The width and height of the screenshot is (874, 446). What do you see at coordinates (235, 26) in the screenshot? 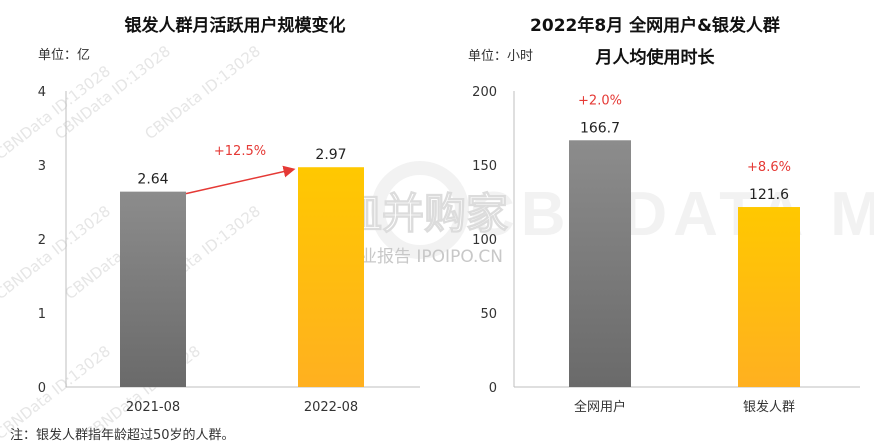
I see `left-chart-title: 银发人群月活跃用户规模变化` at bounding box center [235, 26].